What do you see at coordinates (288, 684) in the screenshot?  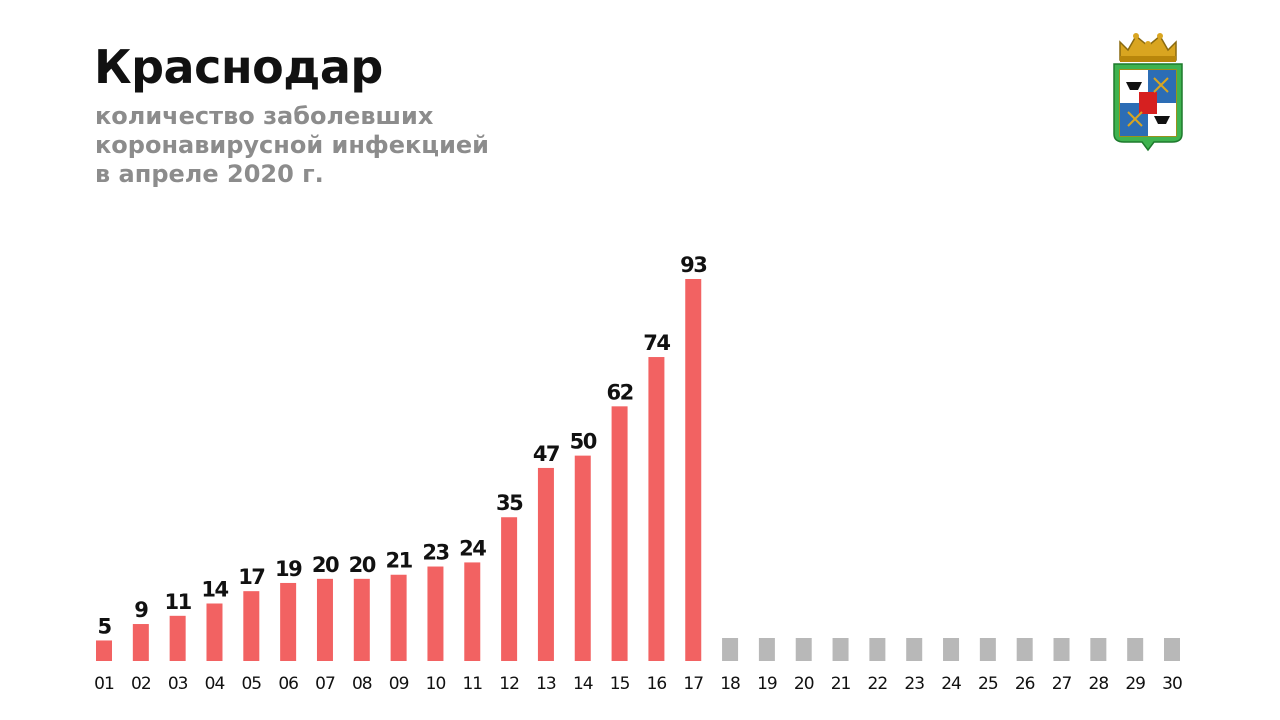 I see `x-tick-06: 06` at bounding box center [288, 684].